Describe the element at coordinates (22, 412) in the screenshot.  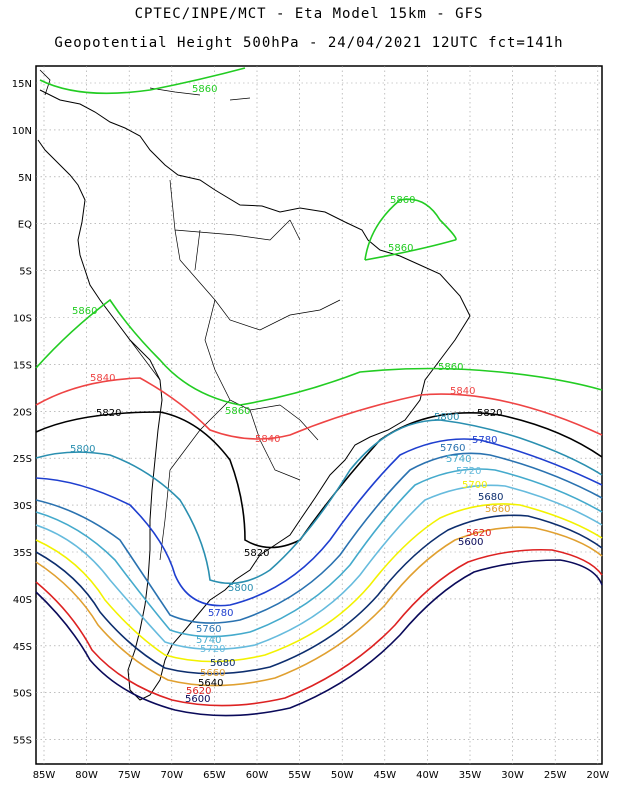
I see `lat-tick-label: 20S` at that location.